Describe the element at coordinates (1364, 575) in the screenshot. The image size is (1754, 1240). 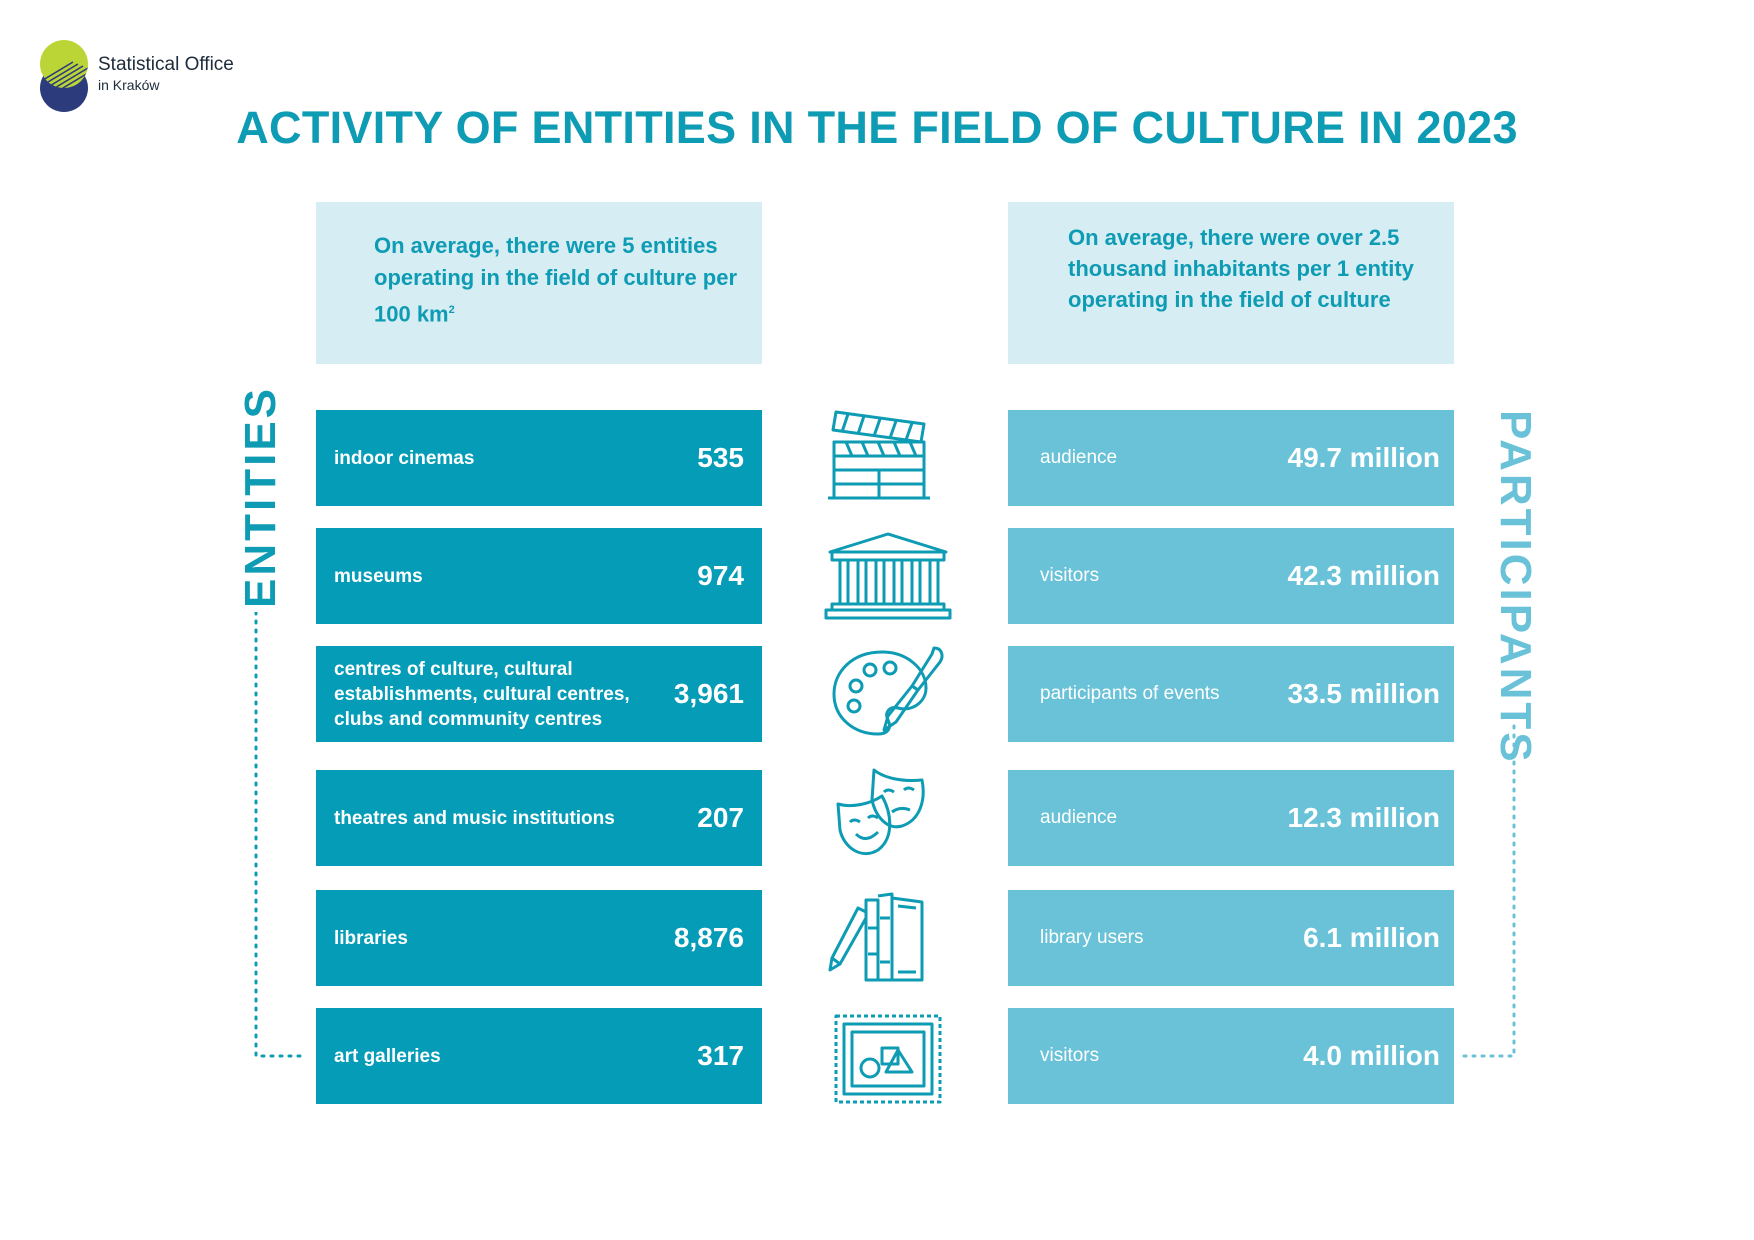
I see `participant-count: 42.3 million` at that location.